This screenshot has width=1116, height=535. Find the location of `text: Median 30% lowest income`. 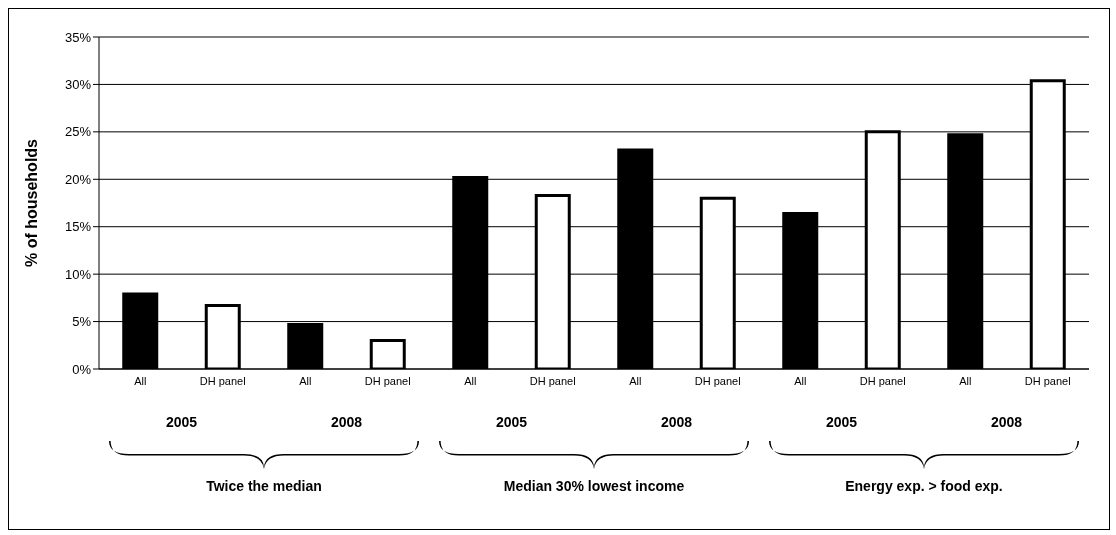

text: Median 30% lowest income is located at coordinates (594, 486).